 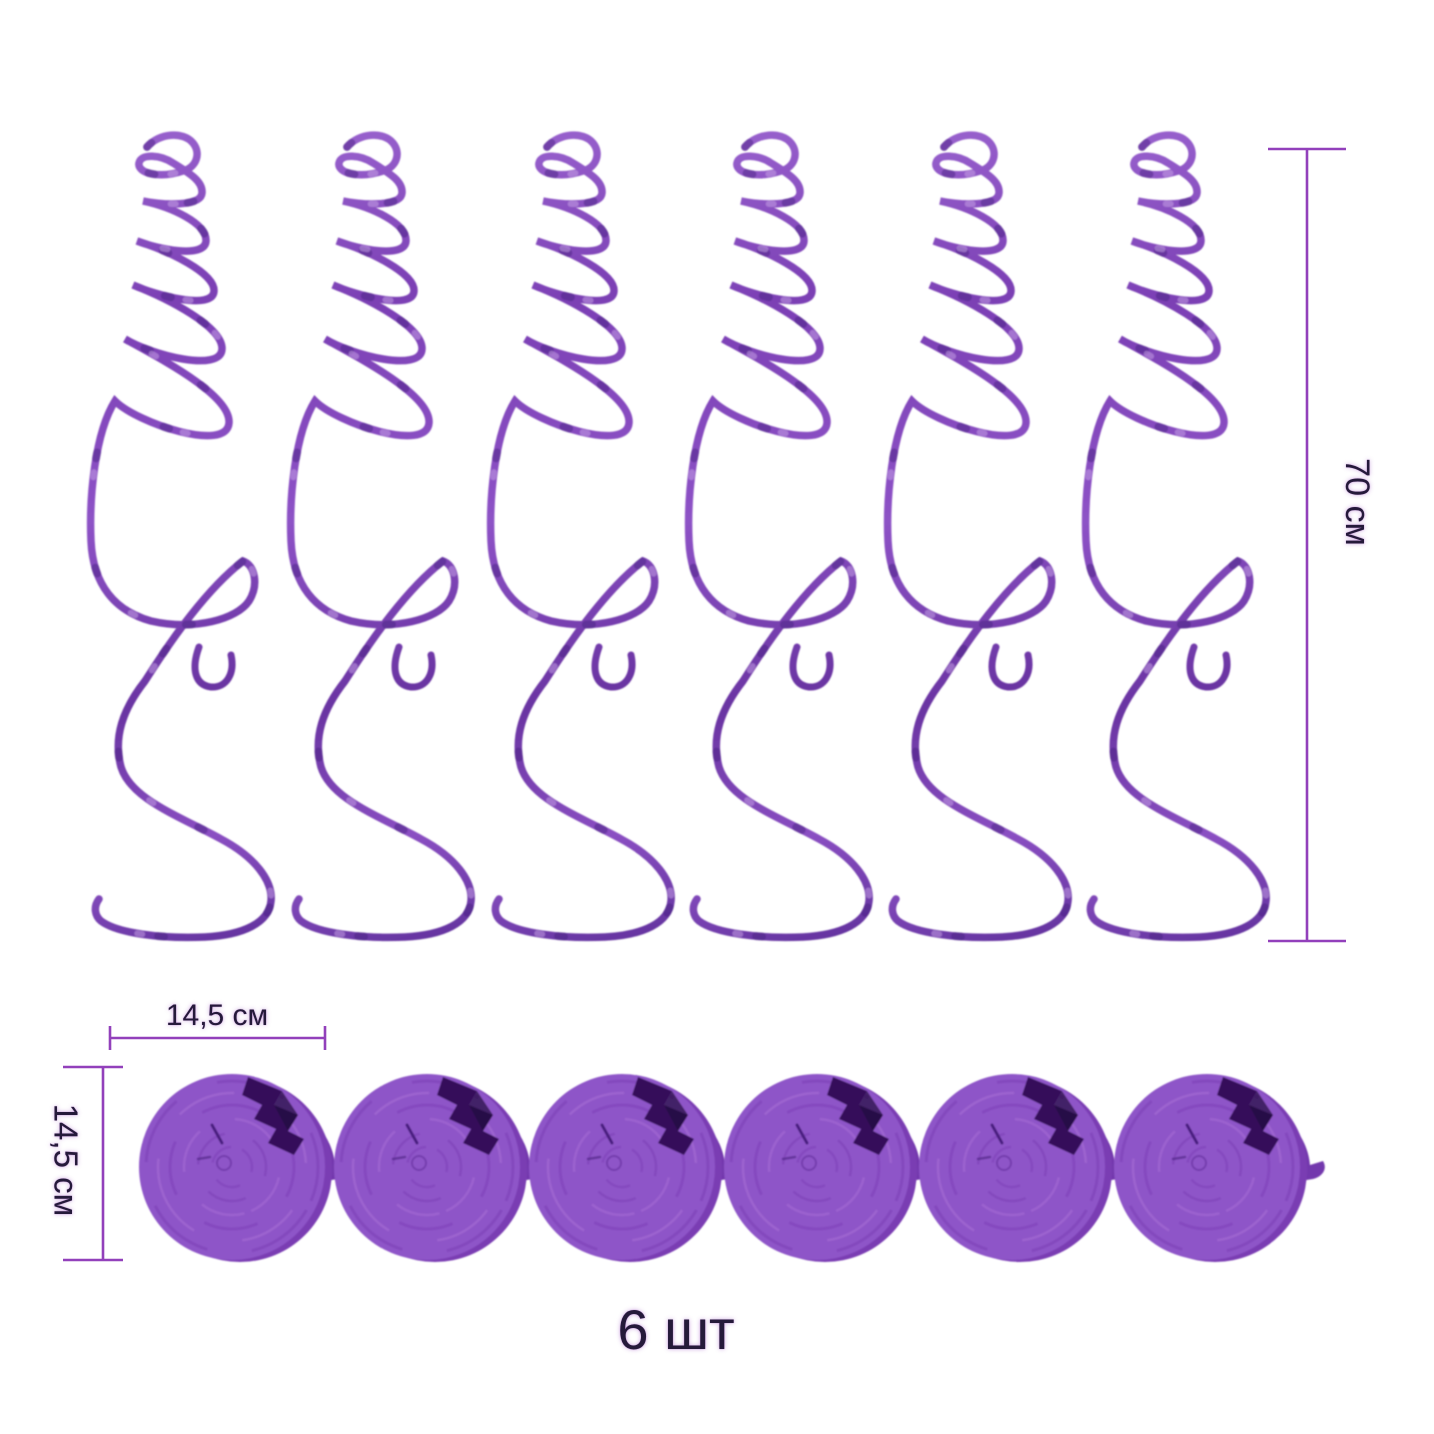 What do you see at coordinates (66, 1160) in the screenshot?
I see `disc-height-dimension-label: 14,5 см` at bounding box center [66, 1160].